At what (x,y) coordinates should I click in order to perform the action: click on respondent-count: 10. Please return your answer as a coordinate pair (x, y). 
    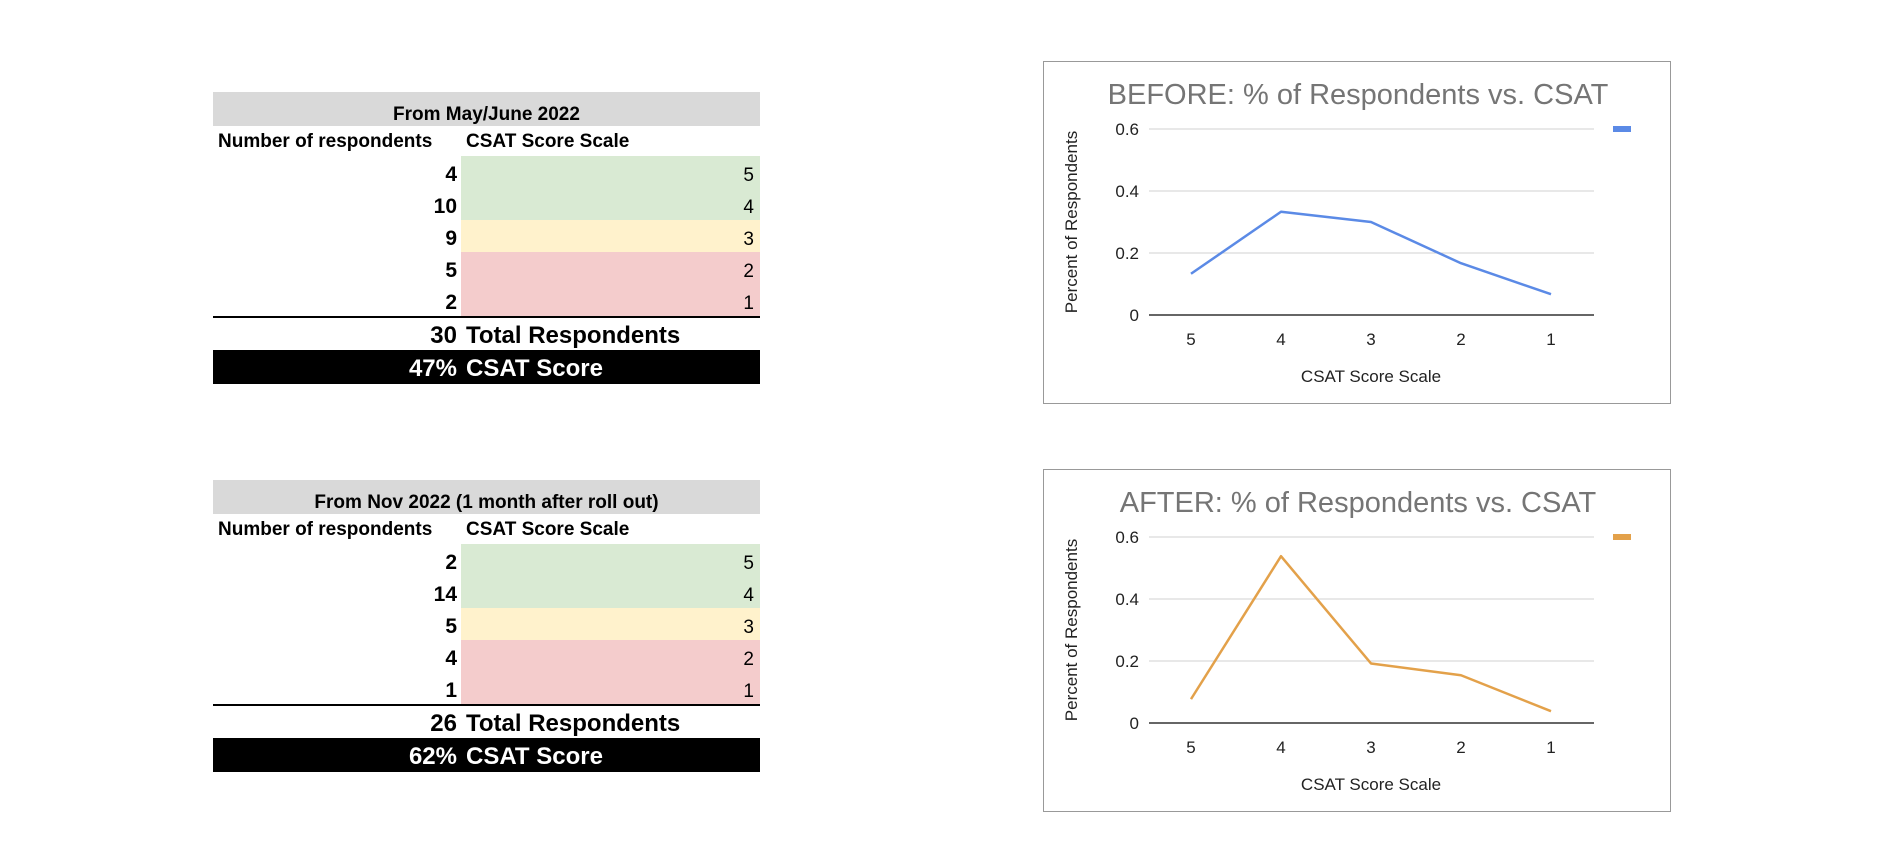
    Looking at the image, I should click on (445, 206).